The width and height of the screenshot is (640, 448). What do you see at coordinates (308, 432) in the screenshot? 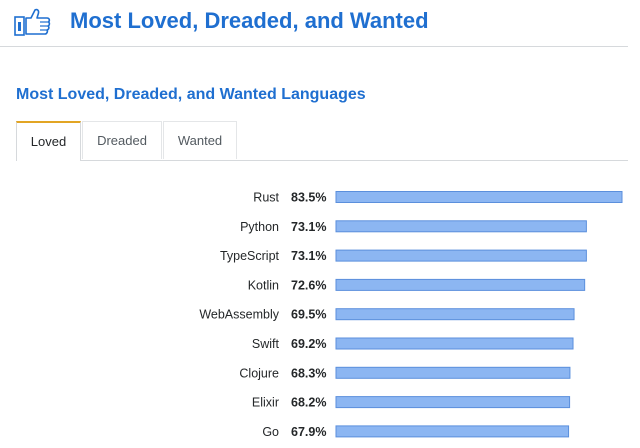
I see `bar-value-label: 67.9%` at bounding box center [308, 432].